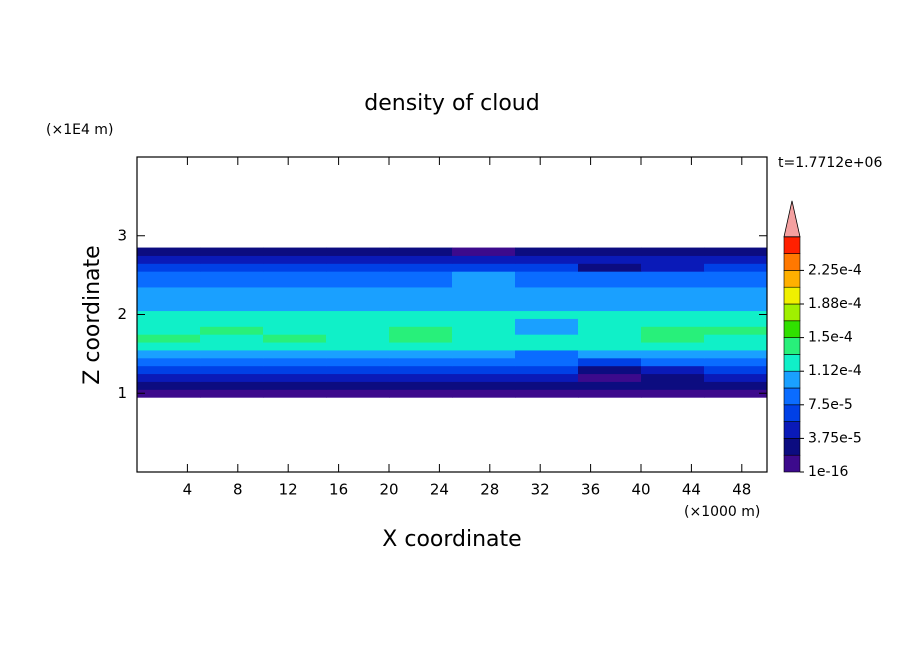  Describe the element at coordinates (835, 304) in the screenshot. I see `colorbar-tick-label: 1.88e-4` at that location.